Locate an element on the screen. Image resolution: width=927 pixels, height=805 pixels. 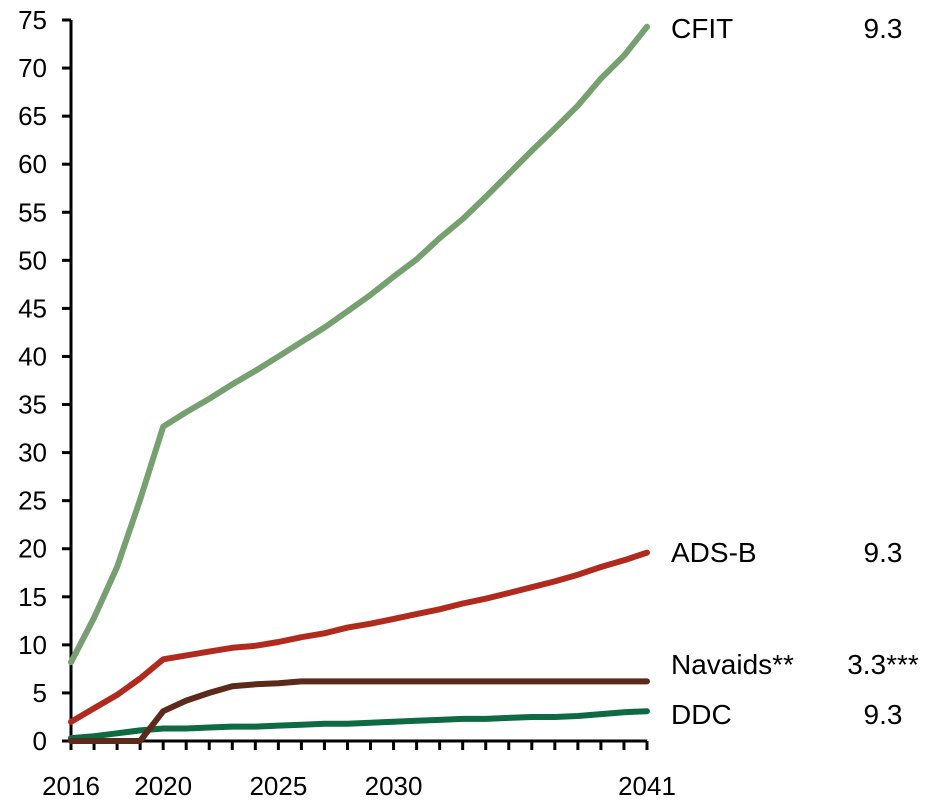
x-axis-ticks: 2016 2020 2025 2030 2041 is located at coordinates (359, 771).